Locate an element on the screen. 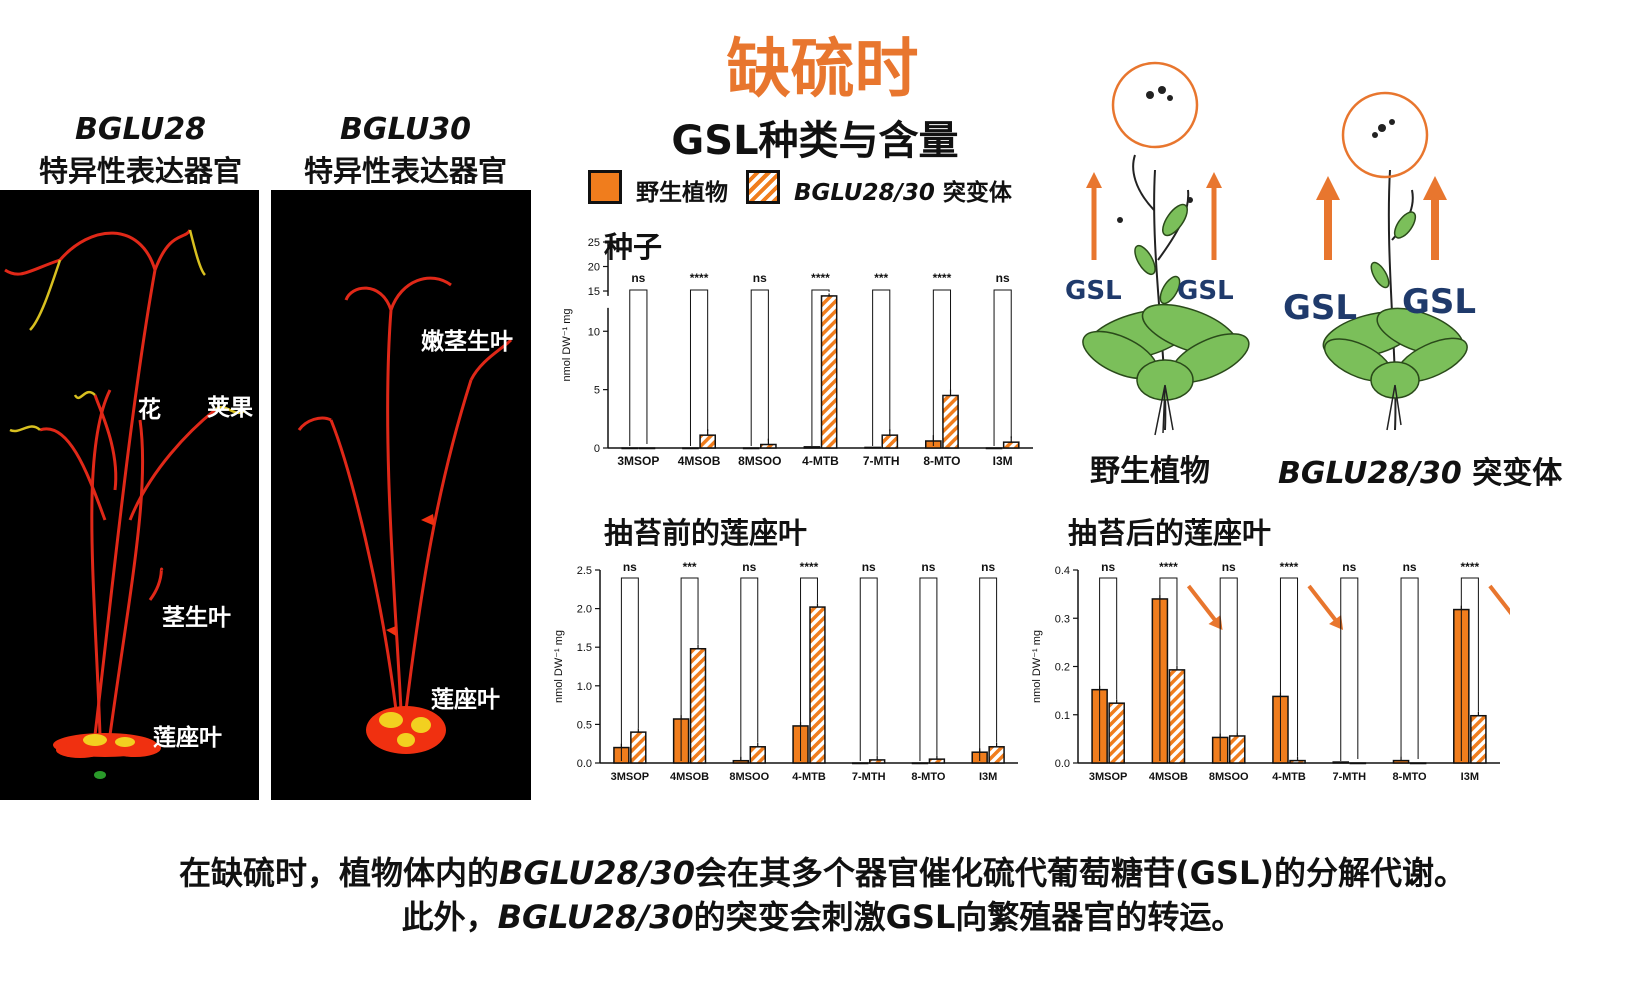  y-tick-label: 1.5 is located at coordinates (584, 648).